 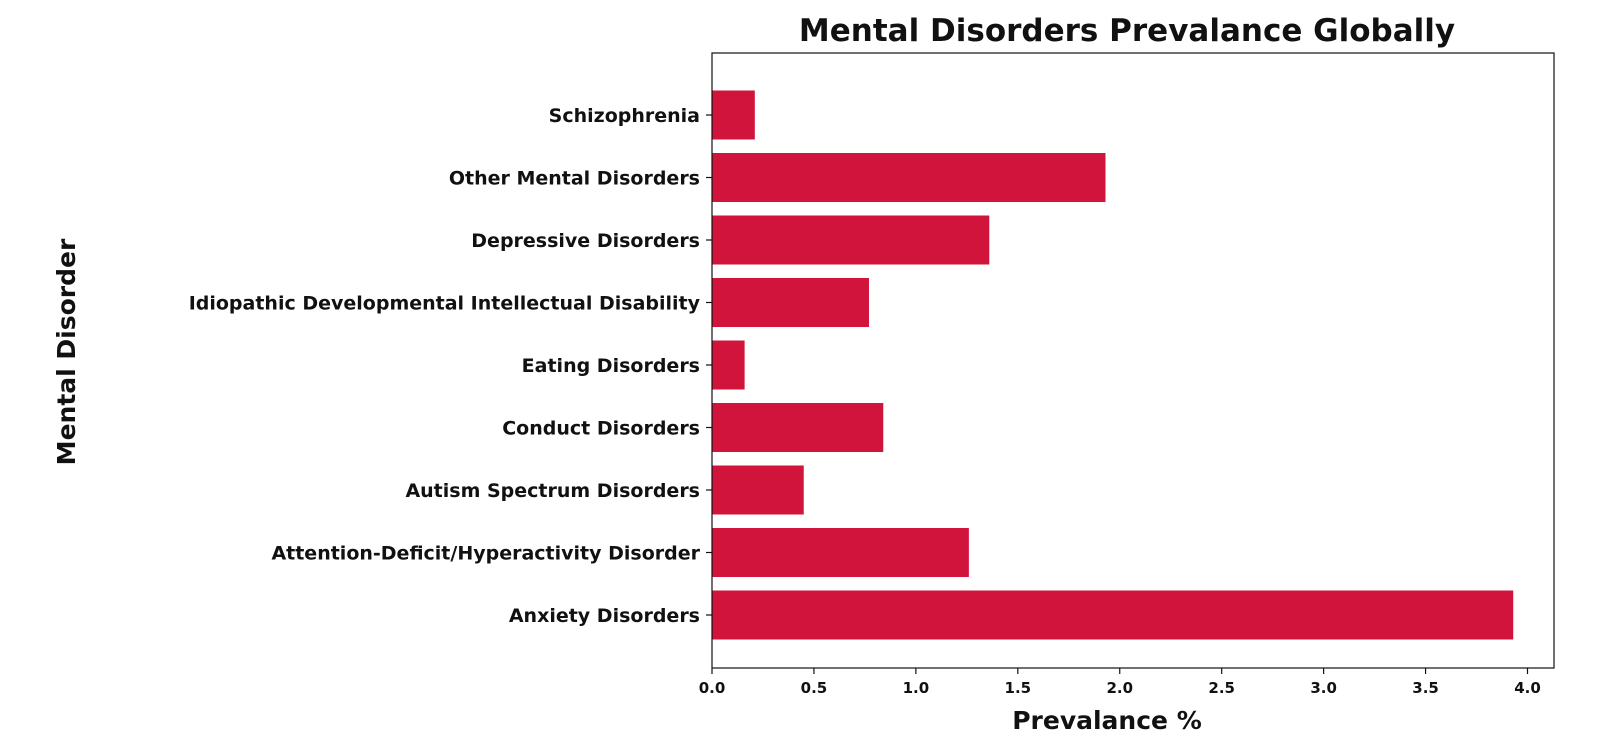 I want to click on x-tick-label: 4.0, so click(x=1527, y=688).